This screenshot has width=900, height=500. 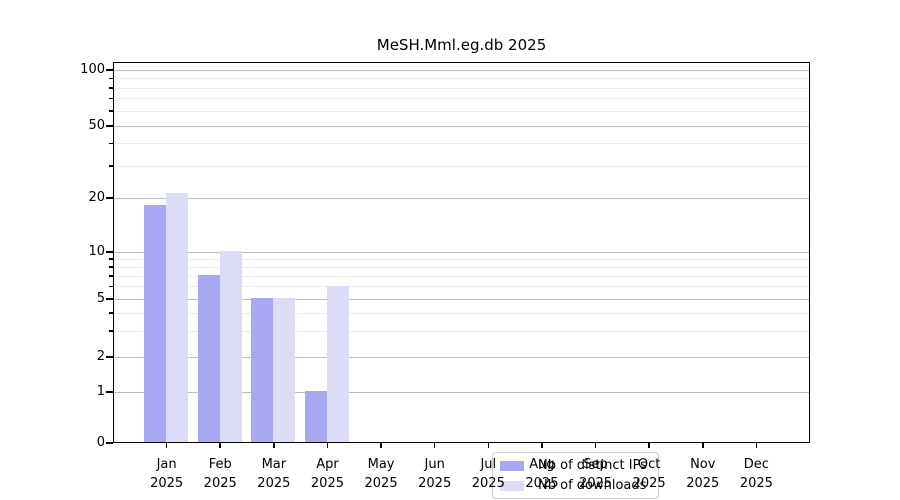 What do you see at coordinates (100, 356) in the screenshot?
I see `y-tick-label: 2` at bounding box center [100, 356].